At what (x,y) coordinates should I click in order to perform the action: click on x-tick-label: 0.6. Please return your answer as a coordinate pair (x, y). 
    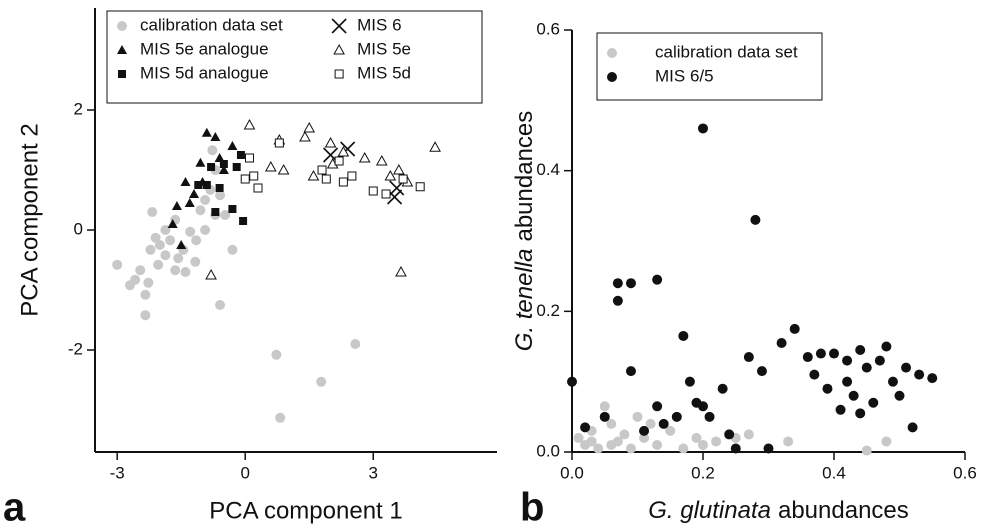
    Looking at the image, I should click on (965, 472).